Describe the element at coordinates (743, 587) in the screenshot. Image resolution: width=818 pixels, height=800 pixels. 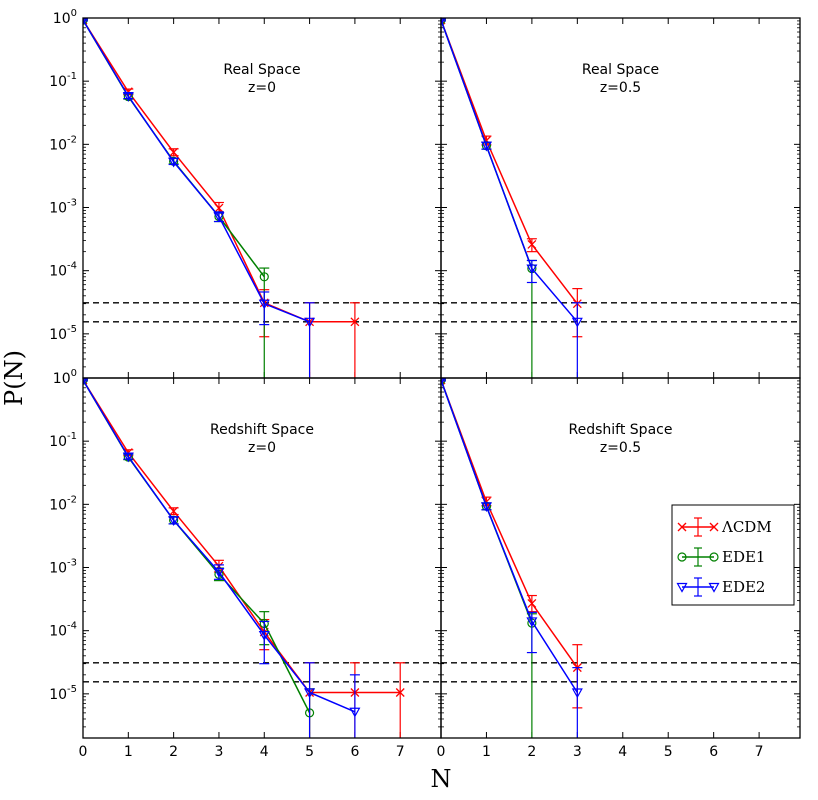
I see `legend-label-ede2: EDE2` at that location.